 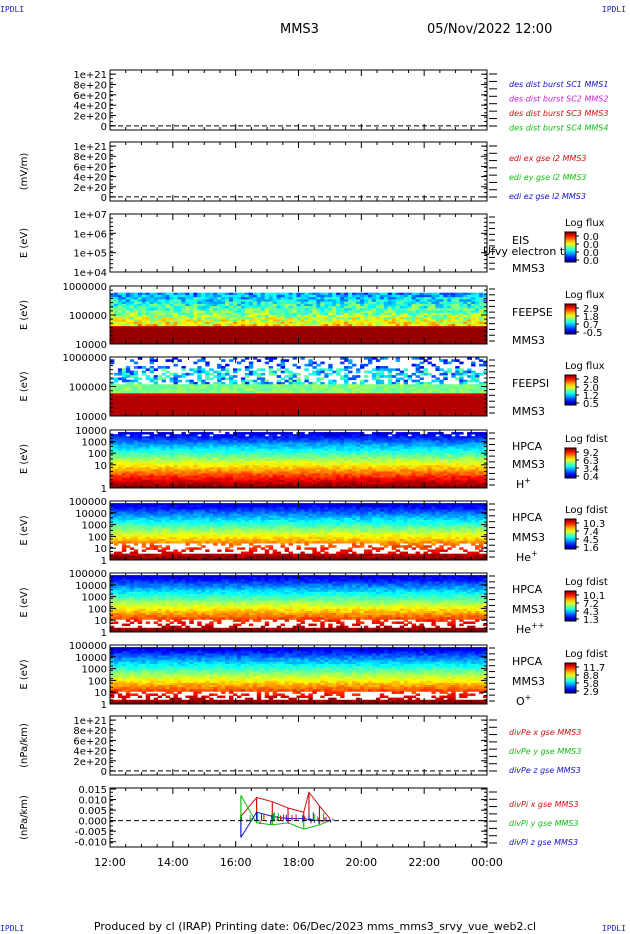 I want to click on y-tick-label: 1e+07, so click(x=90, y=215).